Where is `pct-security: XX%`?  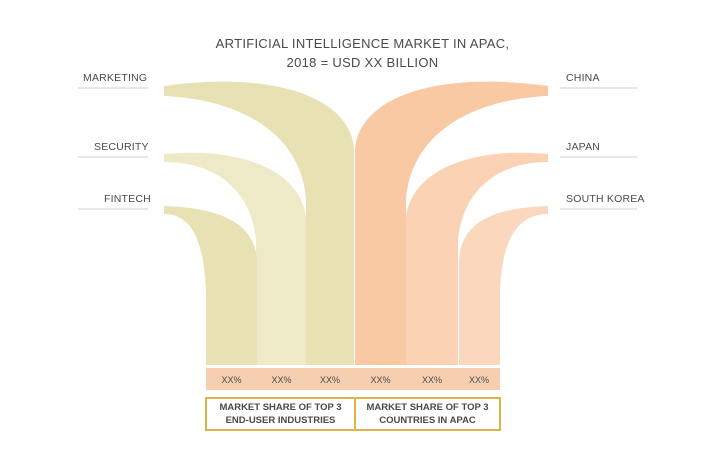
pct-security: XX% is located at coordinates (281, 380).